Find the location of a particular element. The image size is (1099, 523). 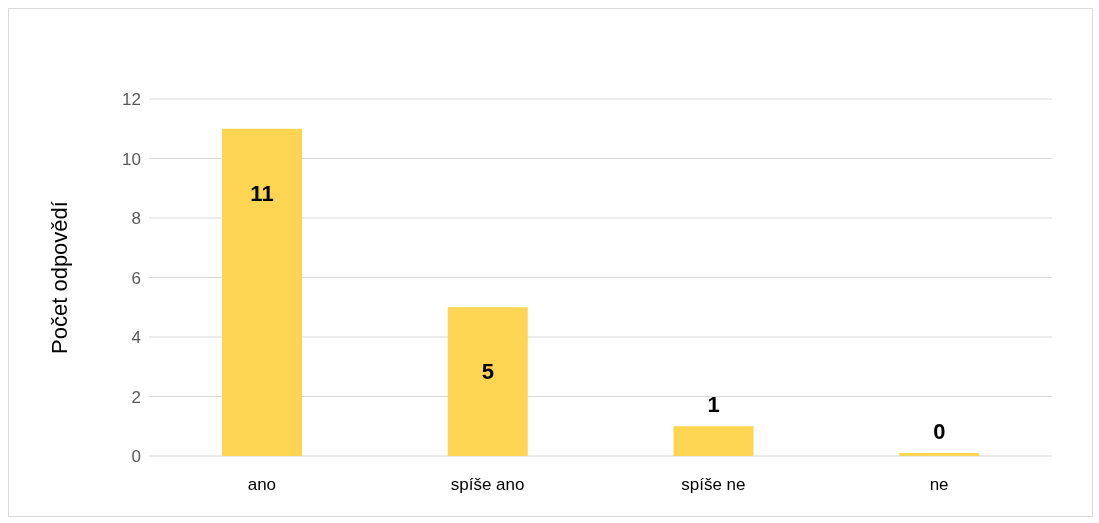

y-tick-label: 0 is located at coordinates (136, 457).